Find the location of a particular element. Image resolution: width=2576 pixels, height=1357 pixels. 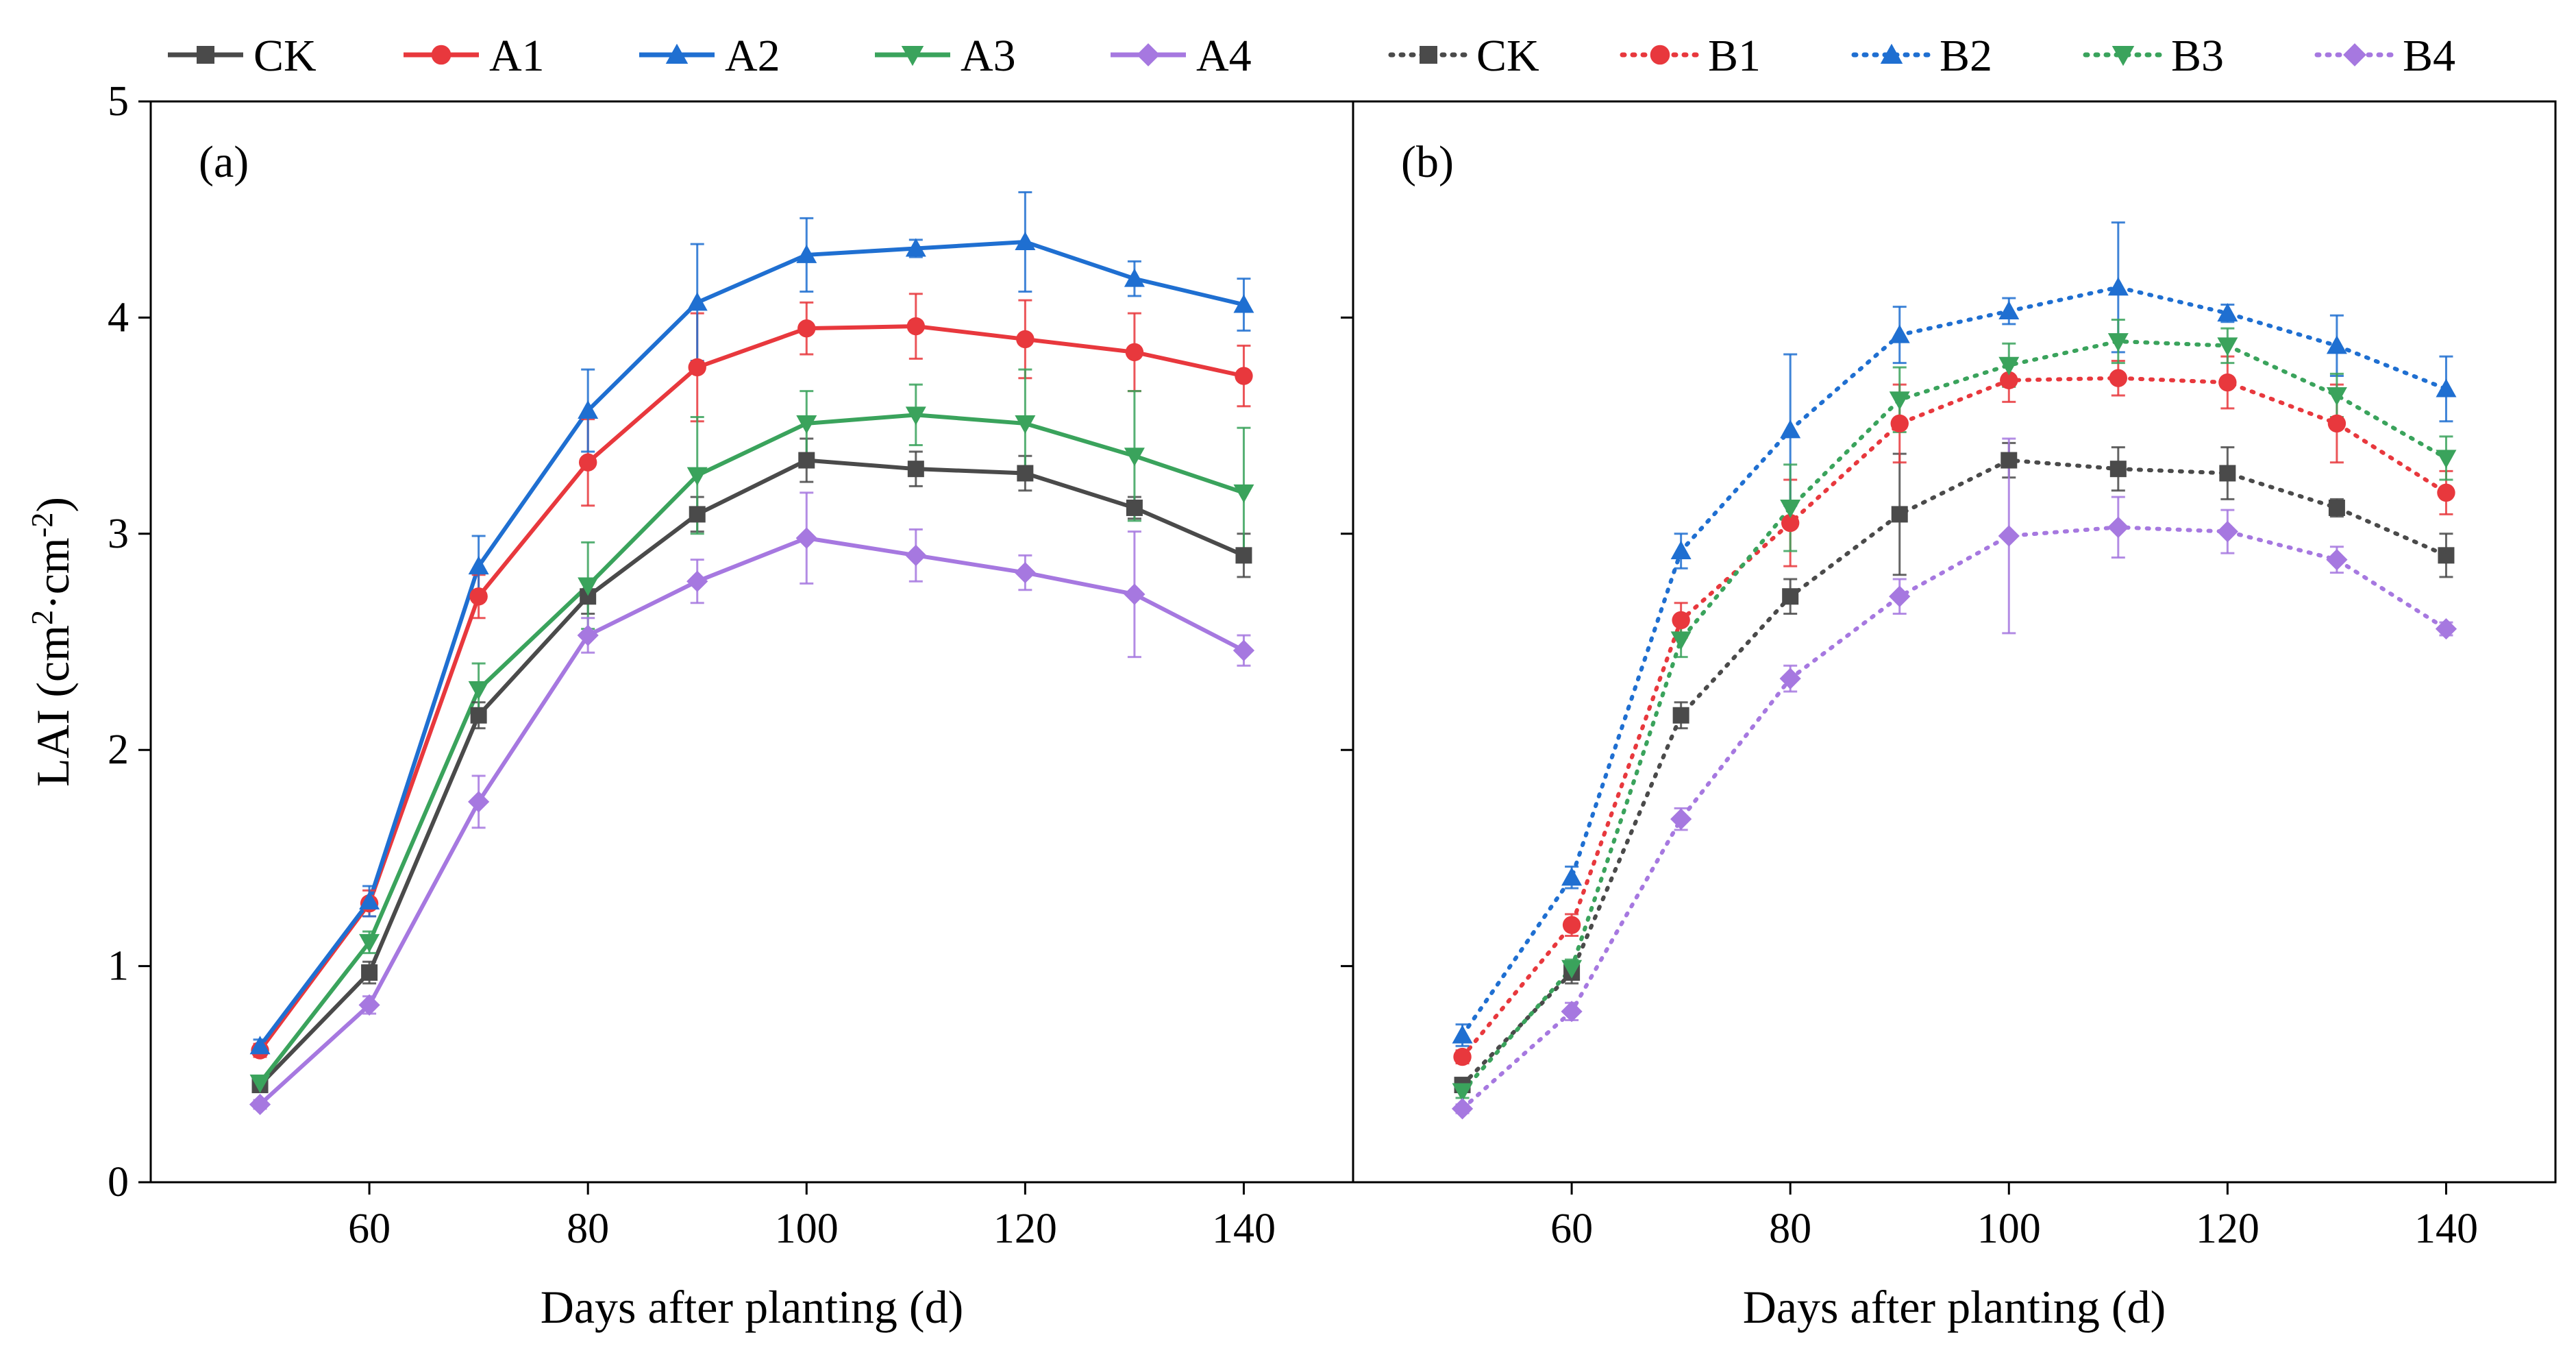

legend-marker-A1 is located at coordinates (441, 55).